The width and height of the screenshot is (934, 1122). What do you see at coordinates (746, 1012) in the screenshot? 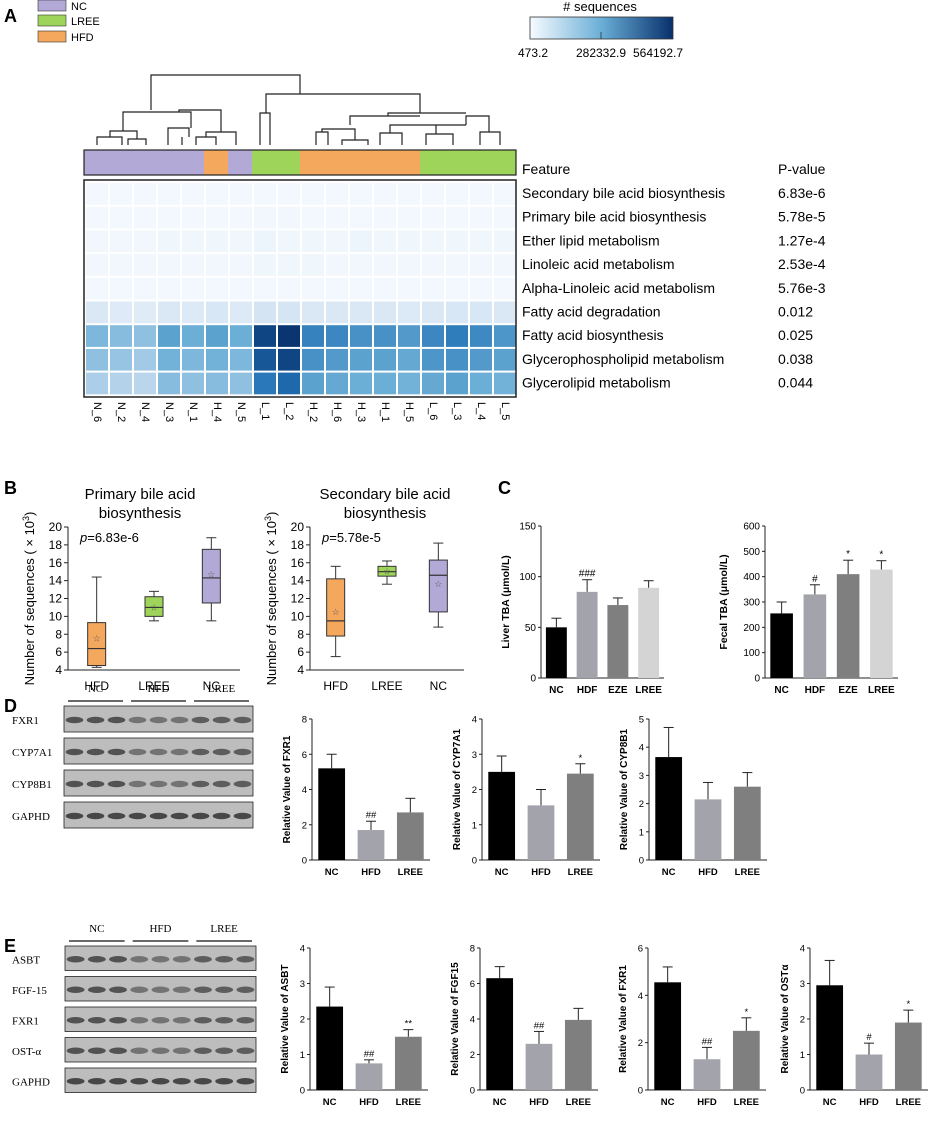
I see `significance-label: *` at bounding box center [746, 1012].